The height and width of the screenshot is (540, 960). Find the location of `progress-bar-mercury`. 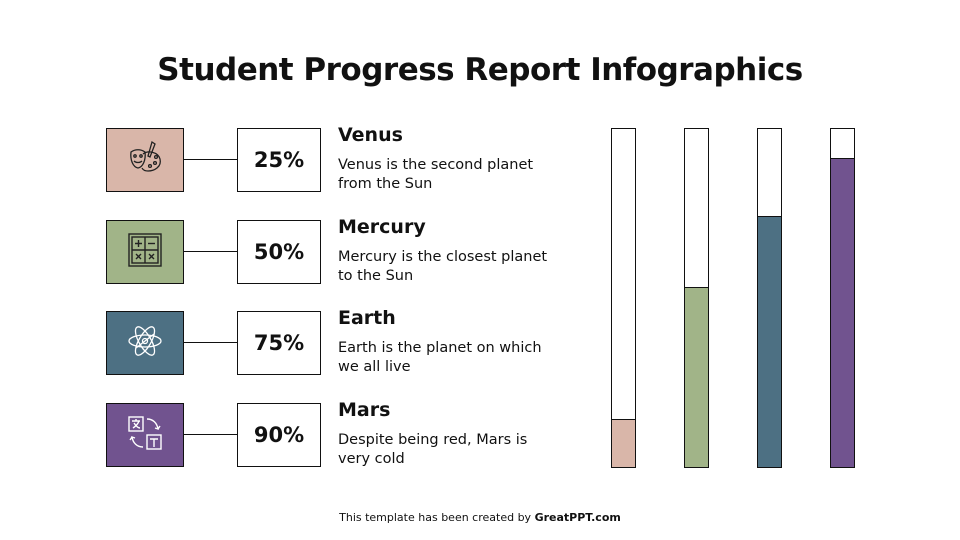

progress-bar-mercury is located at coordinates (696, 298).